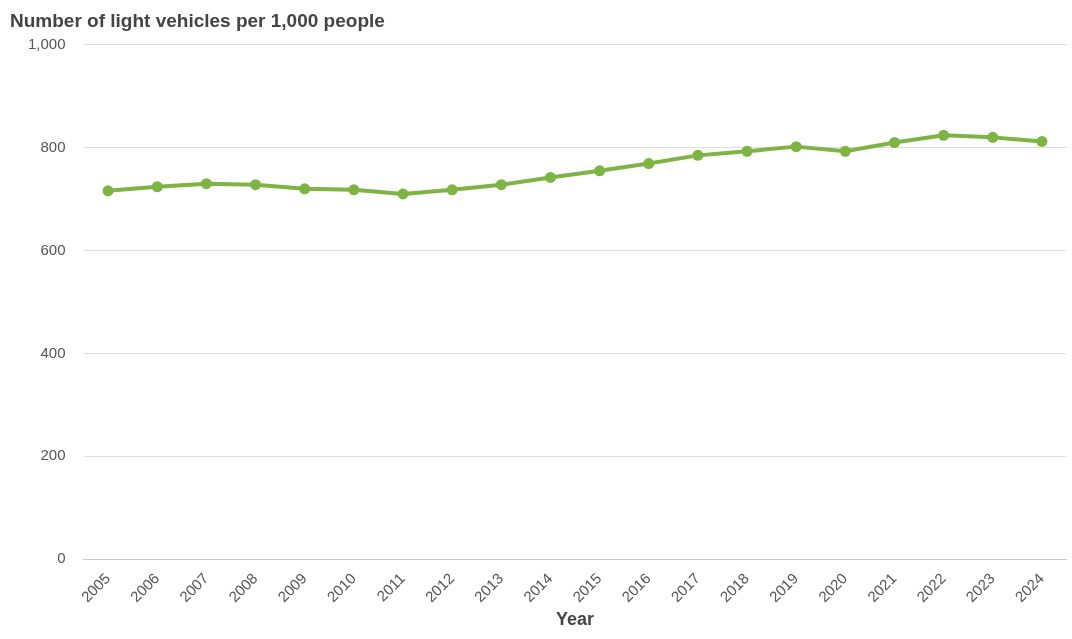 This screenshot has width=1072, height=639. What do you see at coordinates (53, 352) in the screenshot?
I see `y-tick-label: 400` at bounding box center [53, 352].